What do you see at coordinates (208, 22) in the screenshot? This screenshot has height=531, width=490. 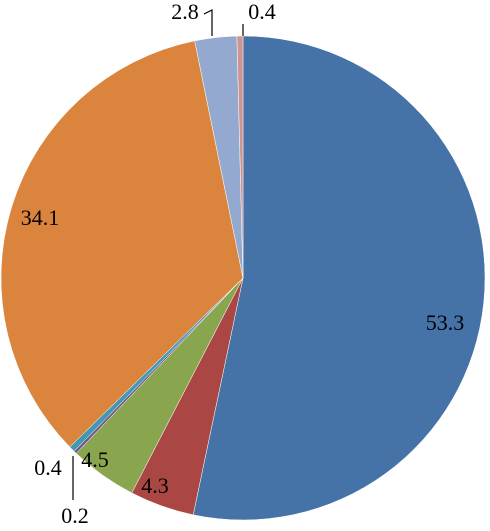 I see `leader-line` at bounding box center [208, 22].